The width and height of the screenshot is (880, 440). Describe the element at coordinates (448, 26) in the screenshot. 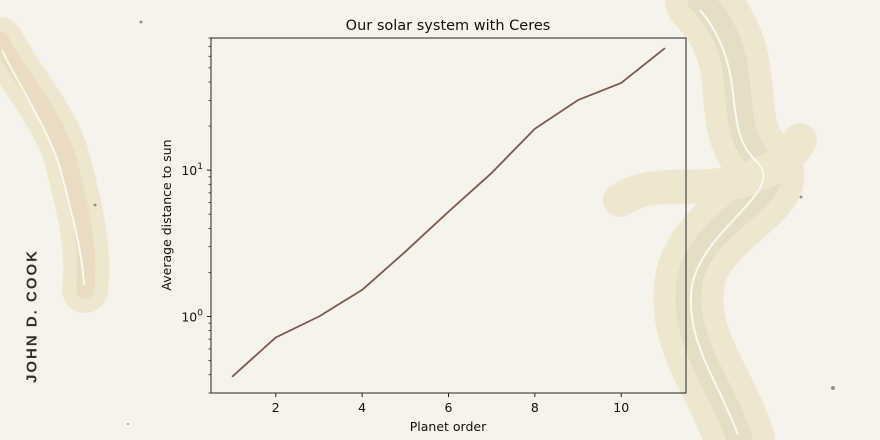

I see `chart-title: Our solar system with Ceres` at that location.